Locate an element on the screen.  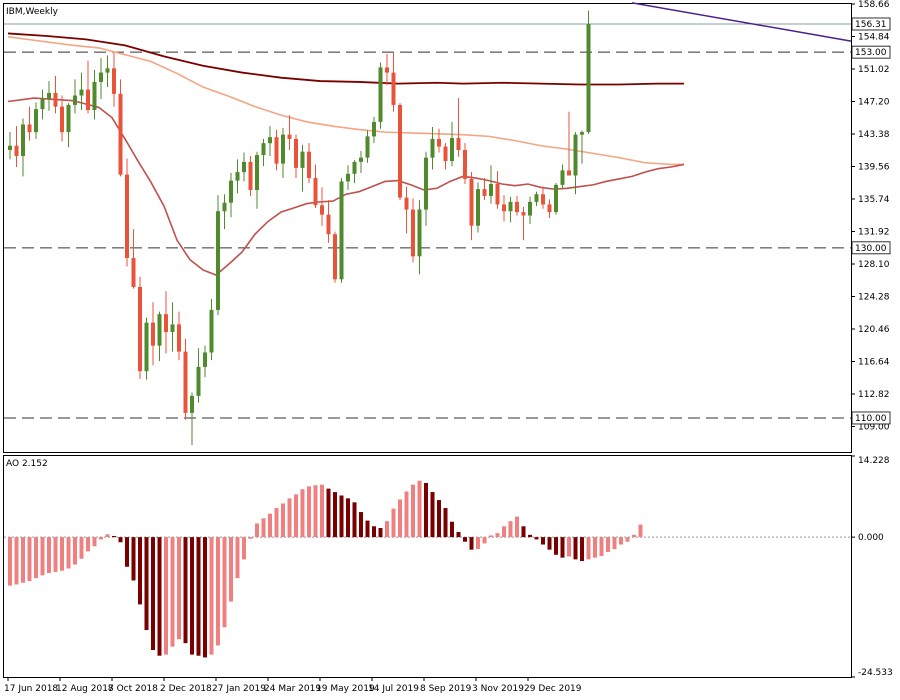
price-tick-label: 124.28 is located at coordinates (874, 297).